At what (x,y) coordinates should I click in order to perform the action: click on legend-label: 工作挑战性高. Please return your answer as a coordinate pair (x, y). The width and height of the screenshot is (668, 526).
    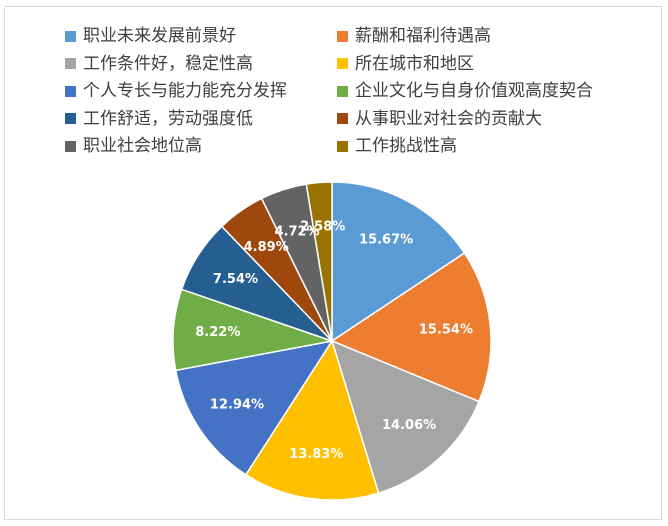
    Looking at the image, I should click on (406, 146).